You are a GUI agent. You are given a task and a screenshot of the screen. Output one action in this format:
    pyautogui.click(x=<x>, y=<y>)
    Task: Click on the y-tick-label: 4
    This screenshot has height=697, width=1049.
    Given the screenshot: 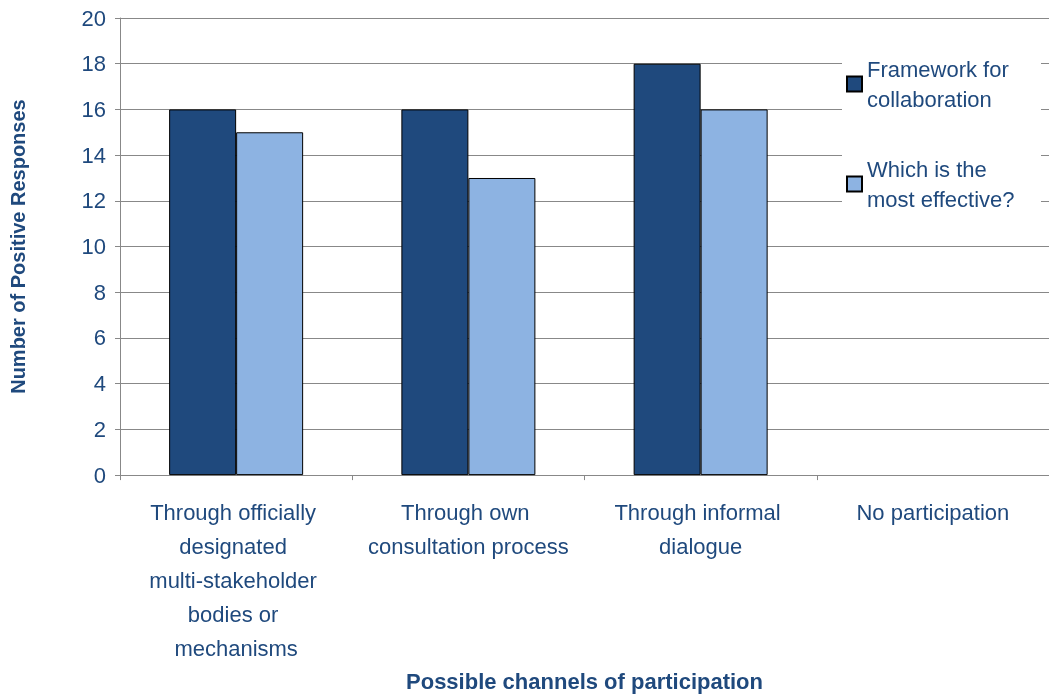 What is the action you would take?
    pyautogui.click(x=99, y=384)
    